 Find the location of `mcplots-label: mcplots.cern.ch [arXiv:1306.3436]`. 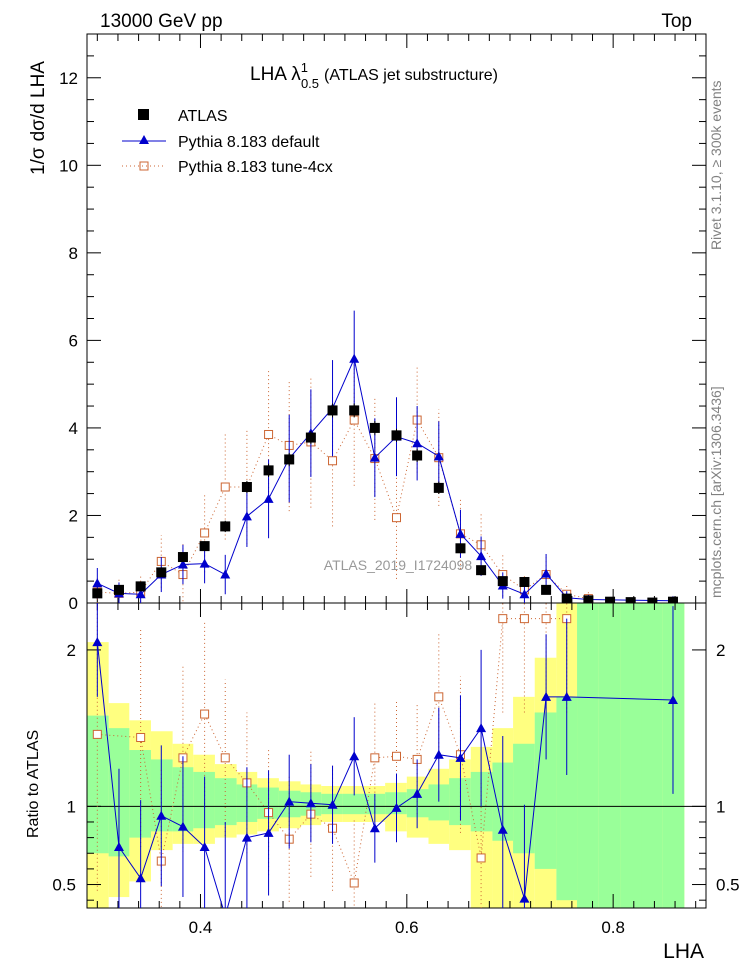

mcplots-label: mcplots.cern.ch [arXiv:1306.3436] is located at coordinates (716, 492).